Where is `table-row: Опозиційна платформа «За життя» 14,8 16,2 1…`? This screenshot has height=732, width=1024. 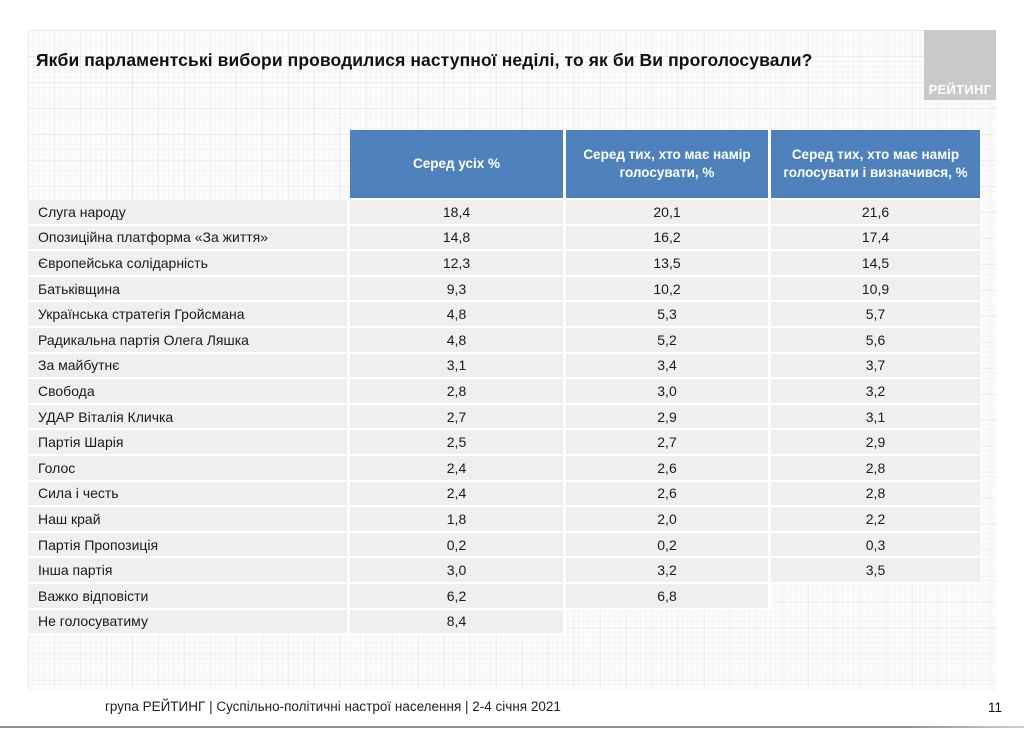 table-row: Опозиційна платформа «За життя» 14,8 16,2 1… is located at coordinates (504, 238).